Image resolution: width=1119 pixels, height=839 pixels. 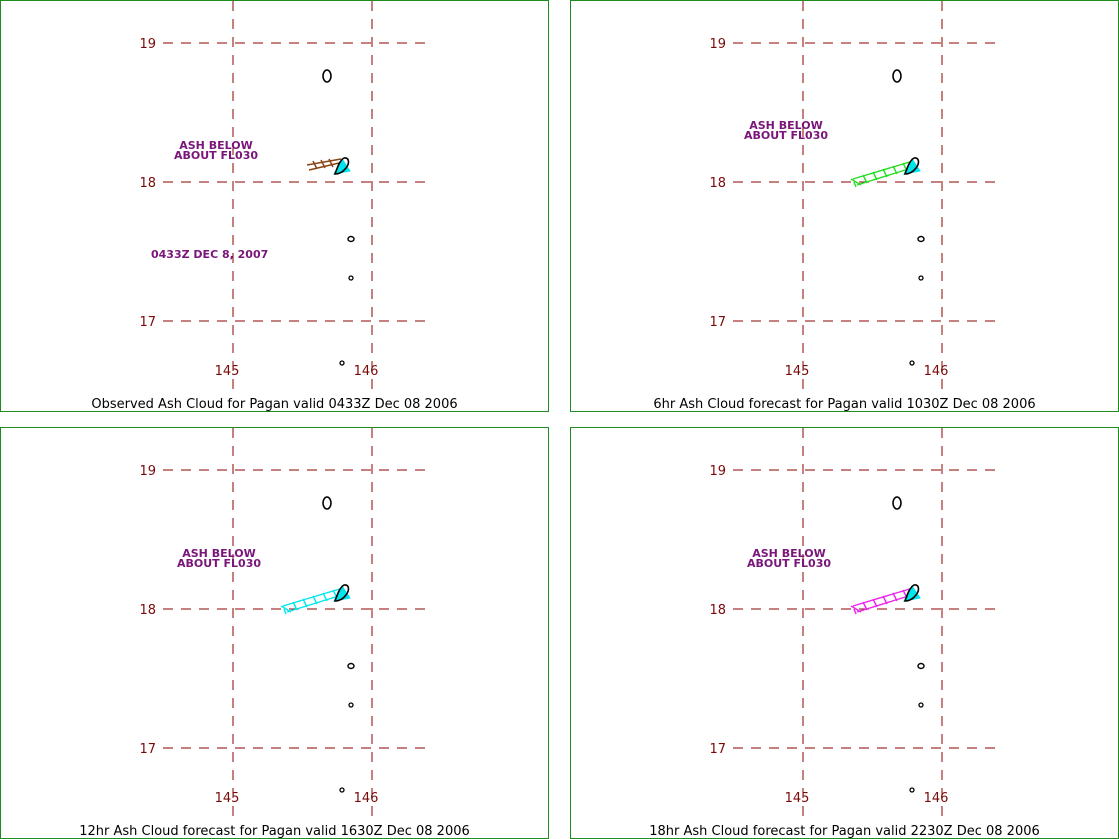 I want to click on observation-timestamp: 0433Z DEC 8, 2007, so click(x=210, y=254).